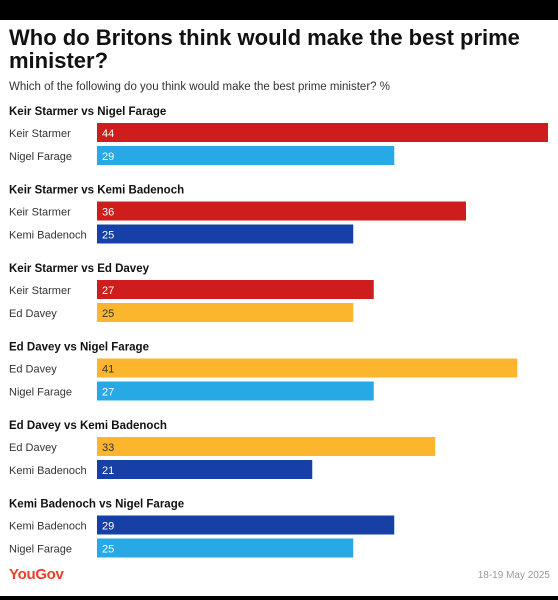  What do you see at coordinates (108, 370) in the screenshot?
I see `bar-value-label: 41` at bounding box center [108, 370].